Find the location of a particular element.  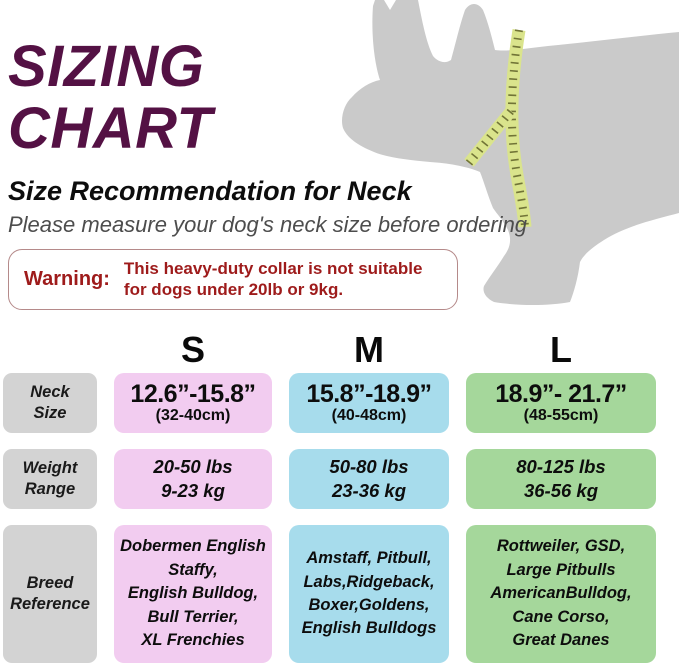

size-header-s: S is located at coordinates (192, 349).